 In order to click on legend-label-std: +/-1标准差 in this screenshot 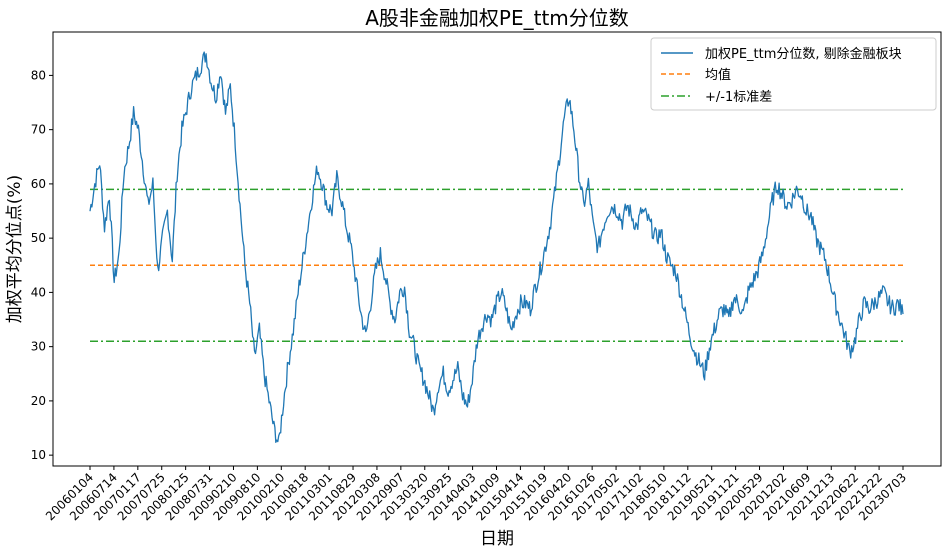, I will do `click(738, 97)`.